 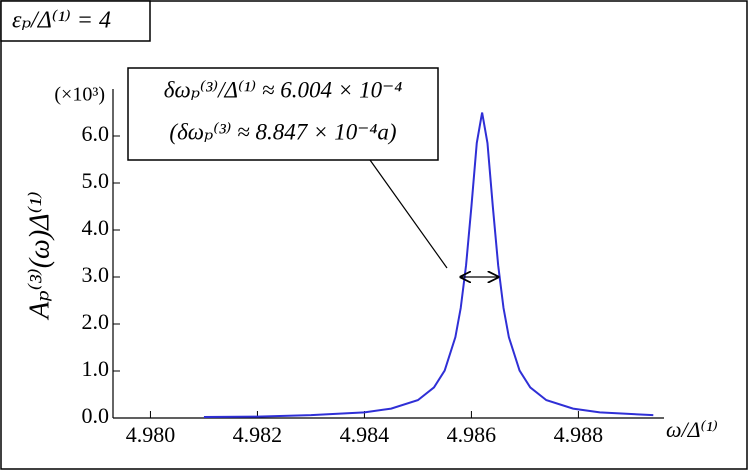 I want to click on x-axis-title: ω/Δ⁽¹⁾, so click(x=692, y=429).